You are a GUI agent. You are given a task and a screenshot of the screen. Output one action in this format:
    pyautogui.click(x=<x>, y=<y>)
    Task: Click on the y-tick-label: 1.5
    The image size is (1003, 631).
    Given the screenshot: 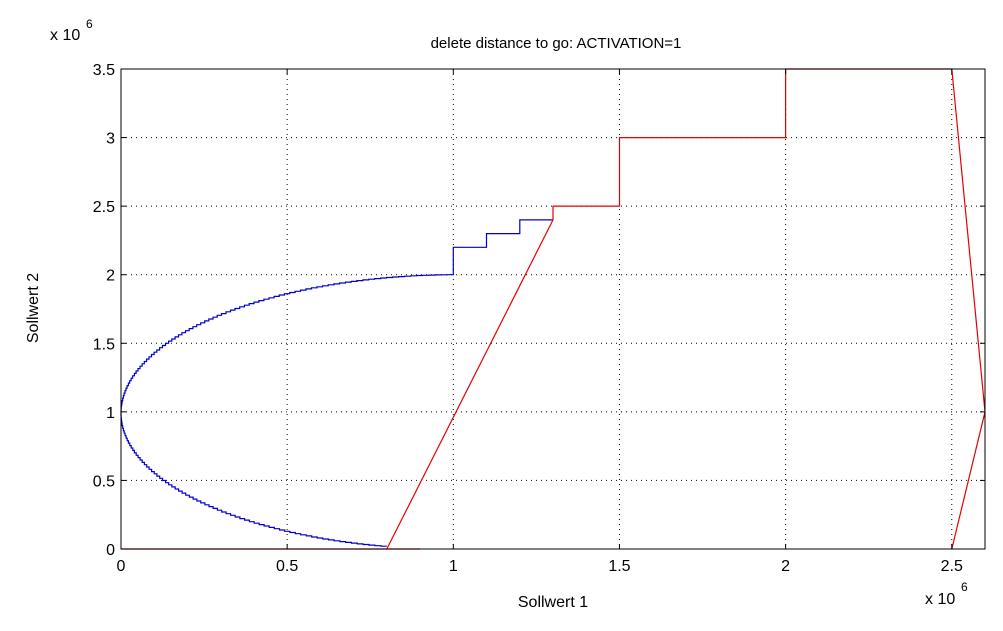 What is the action you would take?
    pyautogui.click(x=104, y=344)
    